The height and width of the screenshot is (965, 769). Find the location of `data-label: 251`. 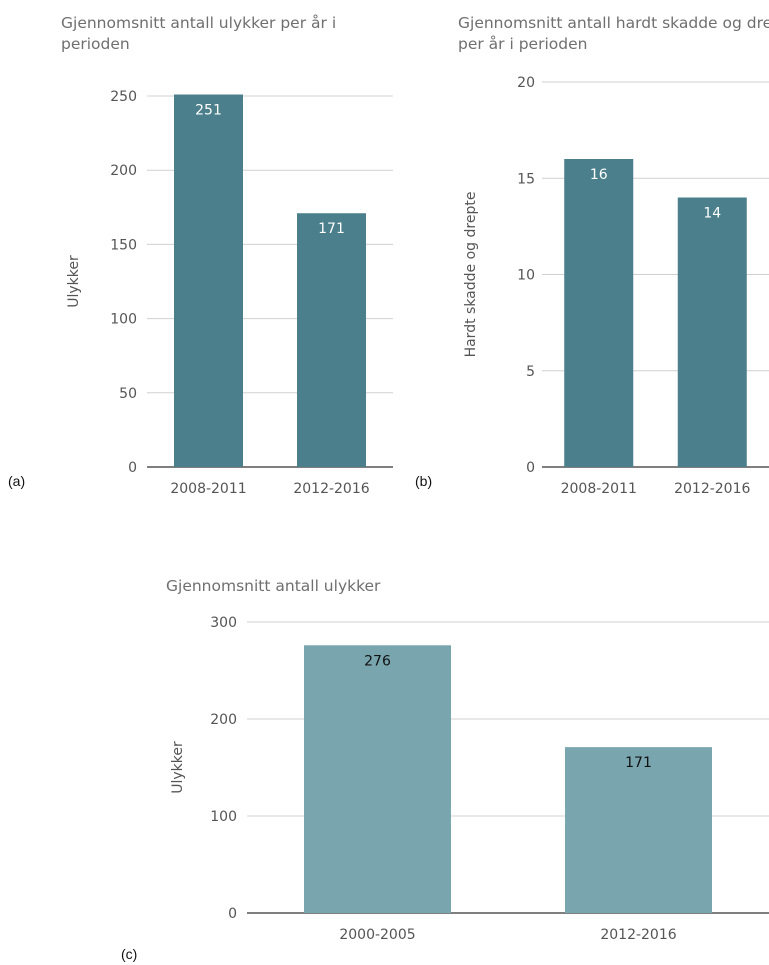

data-label: 251 is located at coordinates (208, 111).